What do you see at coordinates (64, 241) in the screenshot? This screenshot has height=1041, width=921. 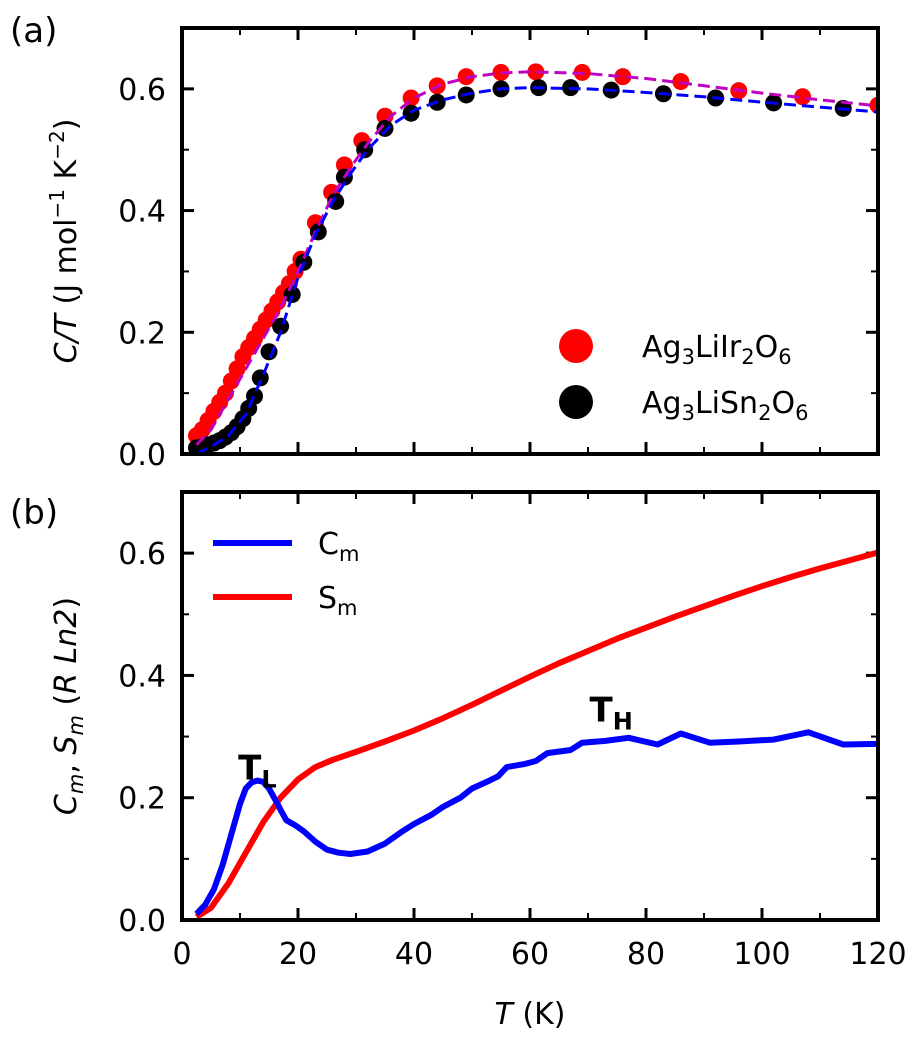 I see `panel-a-ylabel: C/T (J mol−1 K−2)` at bounding box center [64, 241].